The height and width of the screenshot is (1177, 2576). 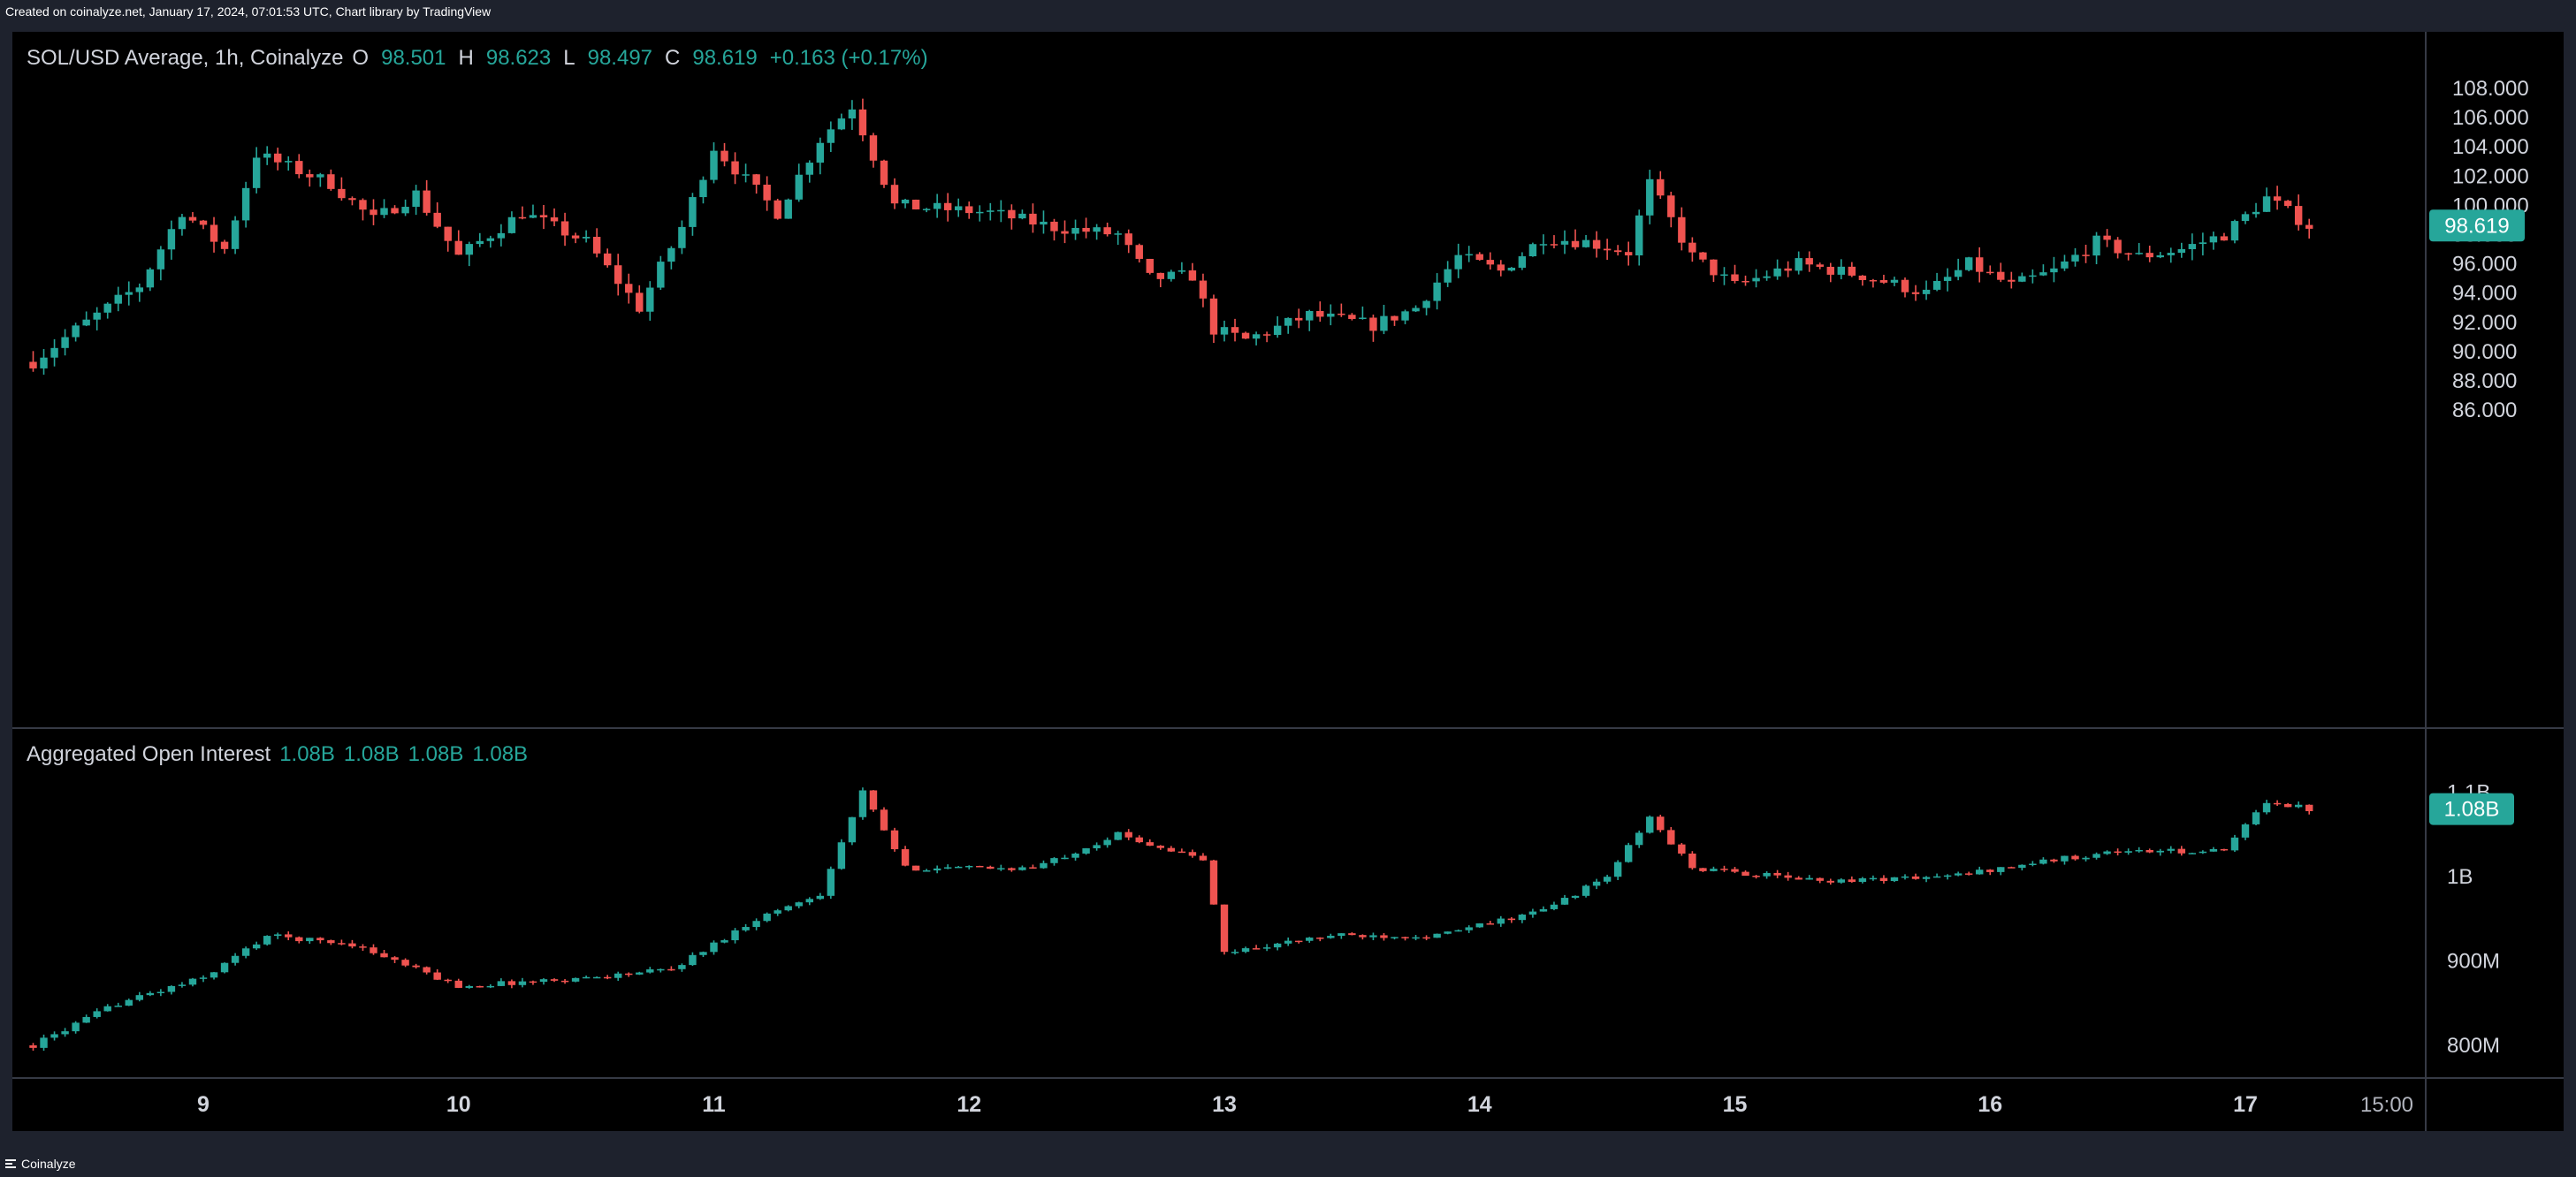 I want to click on price-tick-label: 88.000, so click(x=2484, y=381).